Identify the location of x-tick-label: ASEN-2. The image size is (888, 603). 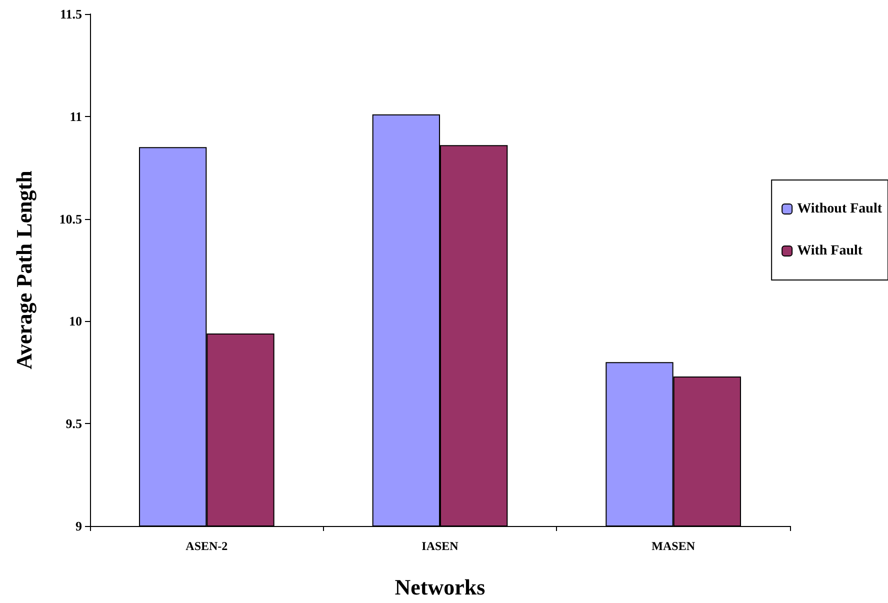
(207, 546).